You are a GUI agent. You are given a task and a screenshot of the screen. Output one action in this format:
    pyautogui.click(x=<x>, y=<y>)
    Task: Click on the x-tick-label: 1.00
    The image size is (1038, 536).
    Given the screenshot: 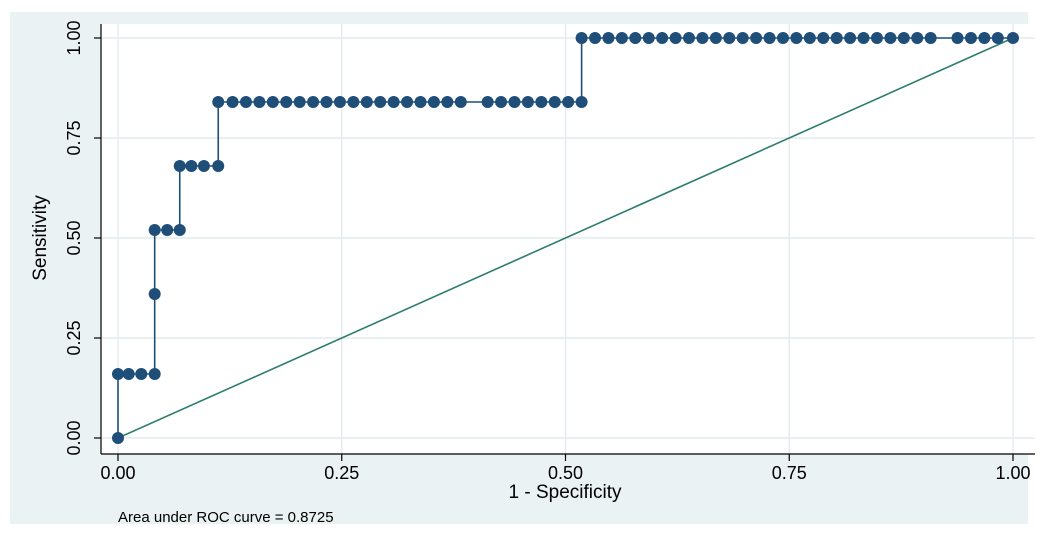 What is the action you would take?
    pyautogui.click(x=1012, y=473)
    